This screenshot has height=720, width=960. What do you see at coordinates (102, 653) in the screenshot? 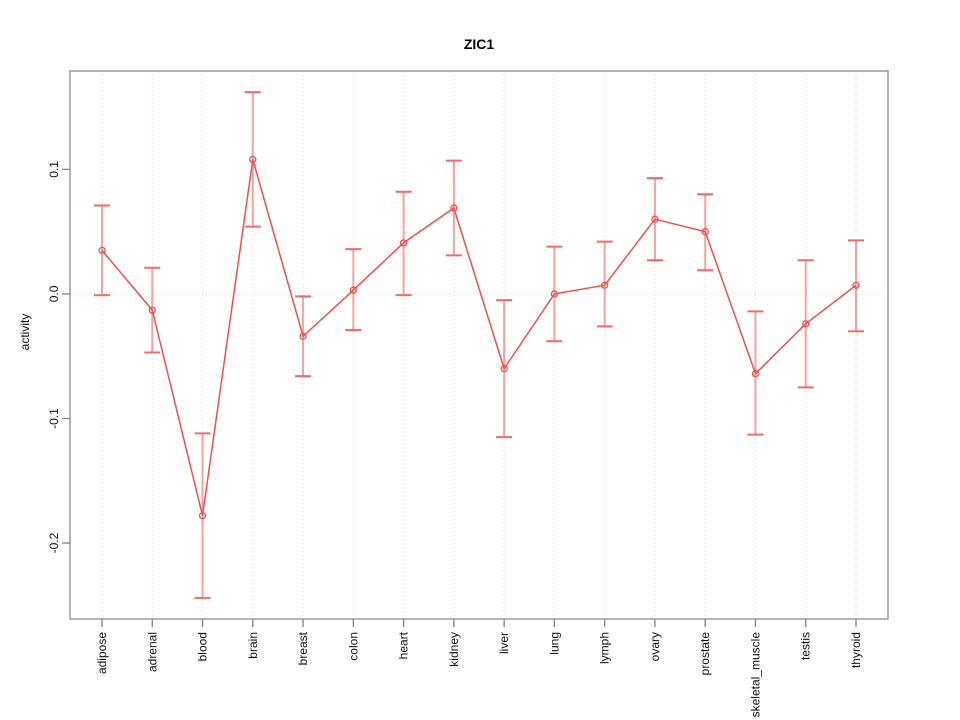
I see `x-tick-label: adipose` at bounding box center [102, 653].